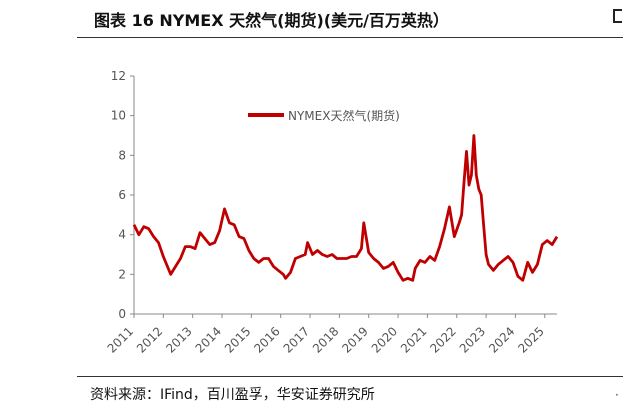 This screenshot has width=623, height=417. I want to click on x-tick-label: 2014, so click(208, 339).